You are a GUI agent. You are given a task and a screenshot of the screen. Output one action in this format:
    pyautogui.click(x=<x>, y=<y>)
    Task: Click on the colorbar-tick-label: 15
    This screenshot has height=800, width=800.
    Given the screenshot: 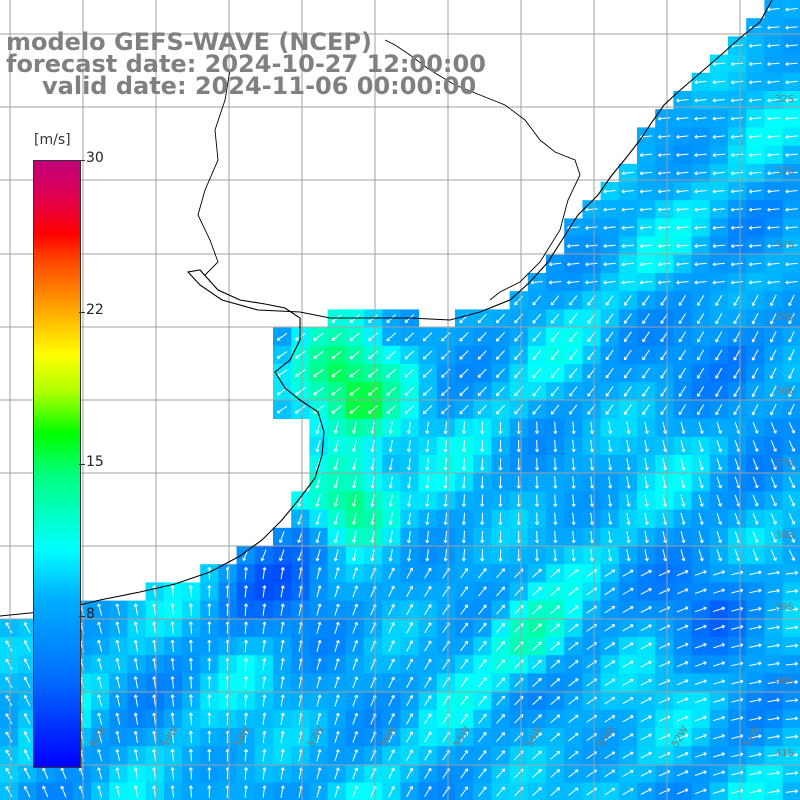 What is the action you would take?
    pyautogui.click(x=95, y=462)
    